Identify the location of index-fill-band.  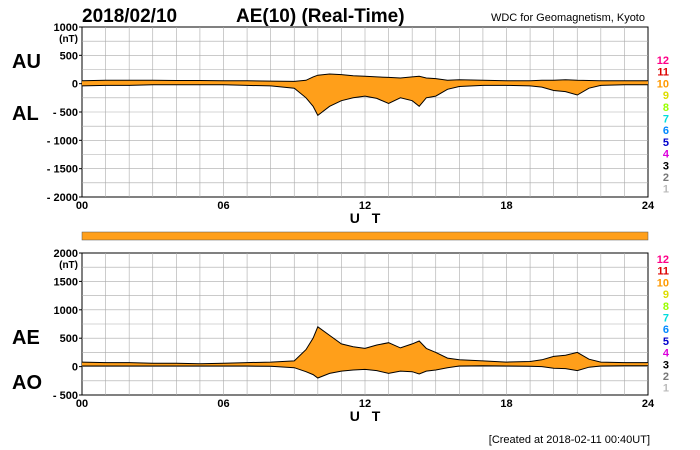
(365, 352).